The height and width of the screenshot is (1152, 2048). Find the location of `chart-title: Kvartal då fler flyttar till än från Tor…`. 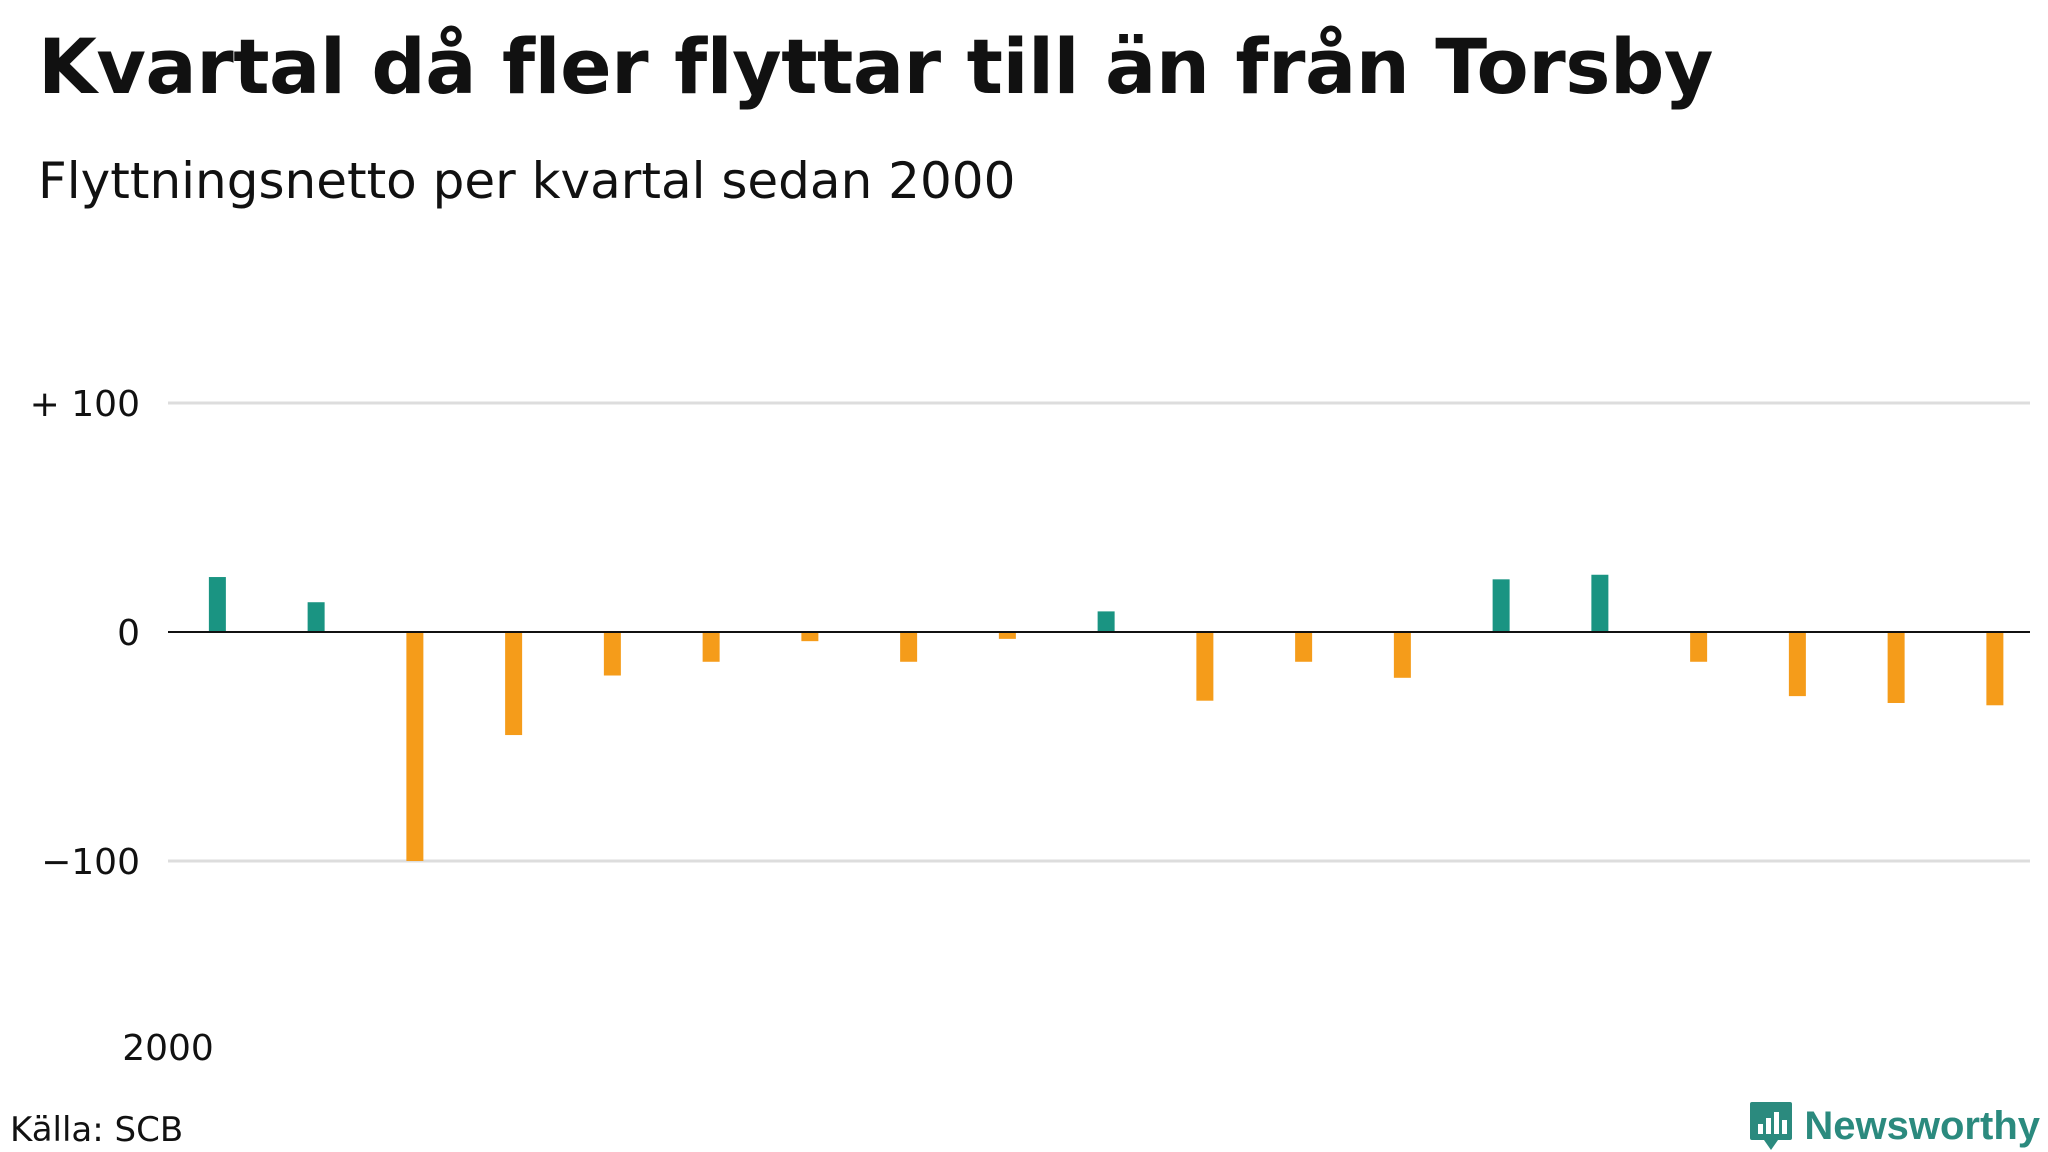

chart-title: Kvartal då fler flyttar till än från Tor… is located at coordinates (875, 66).